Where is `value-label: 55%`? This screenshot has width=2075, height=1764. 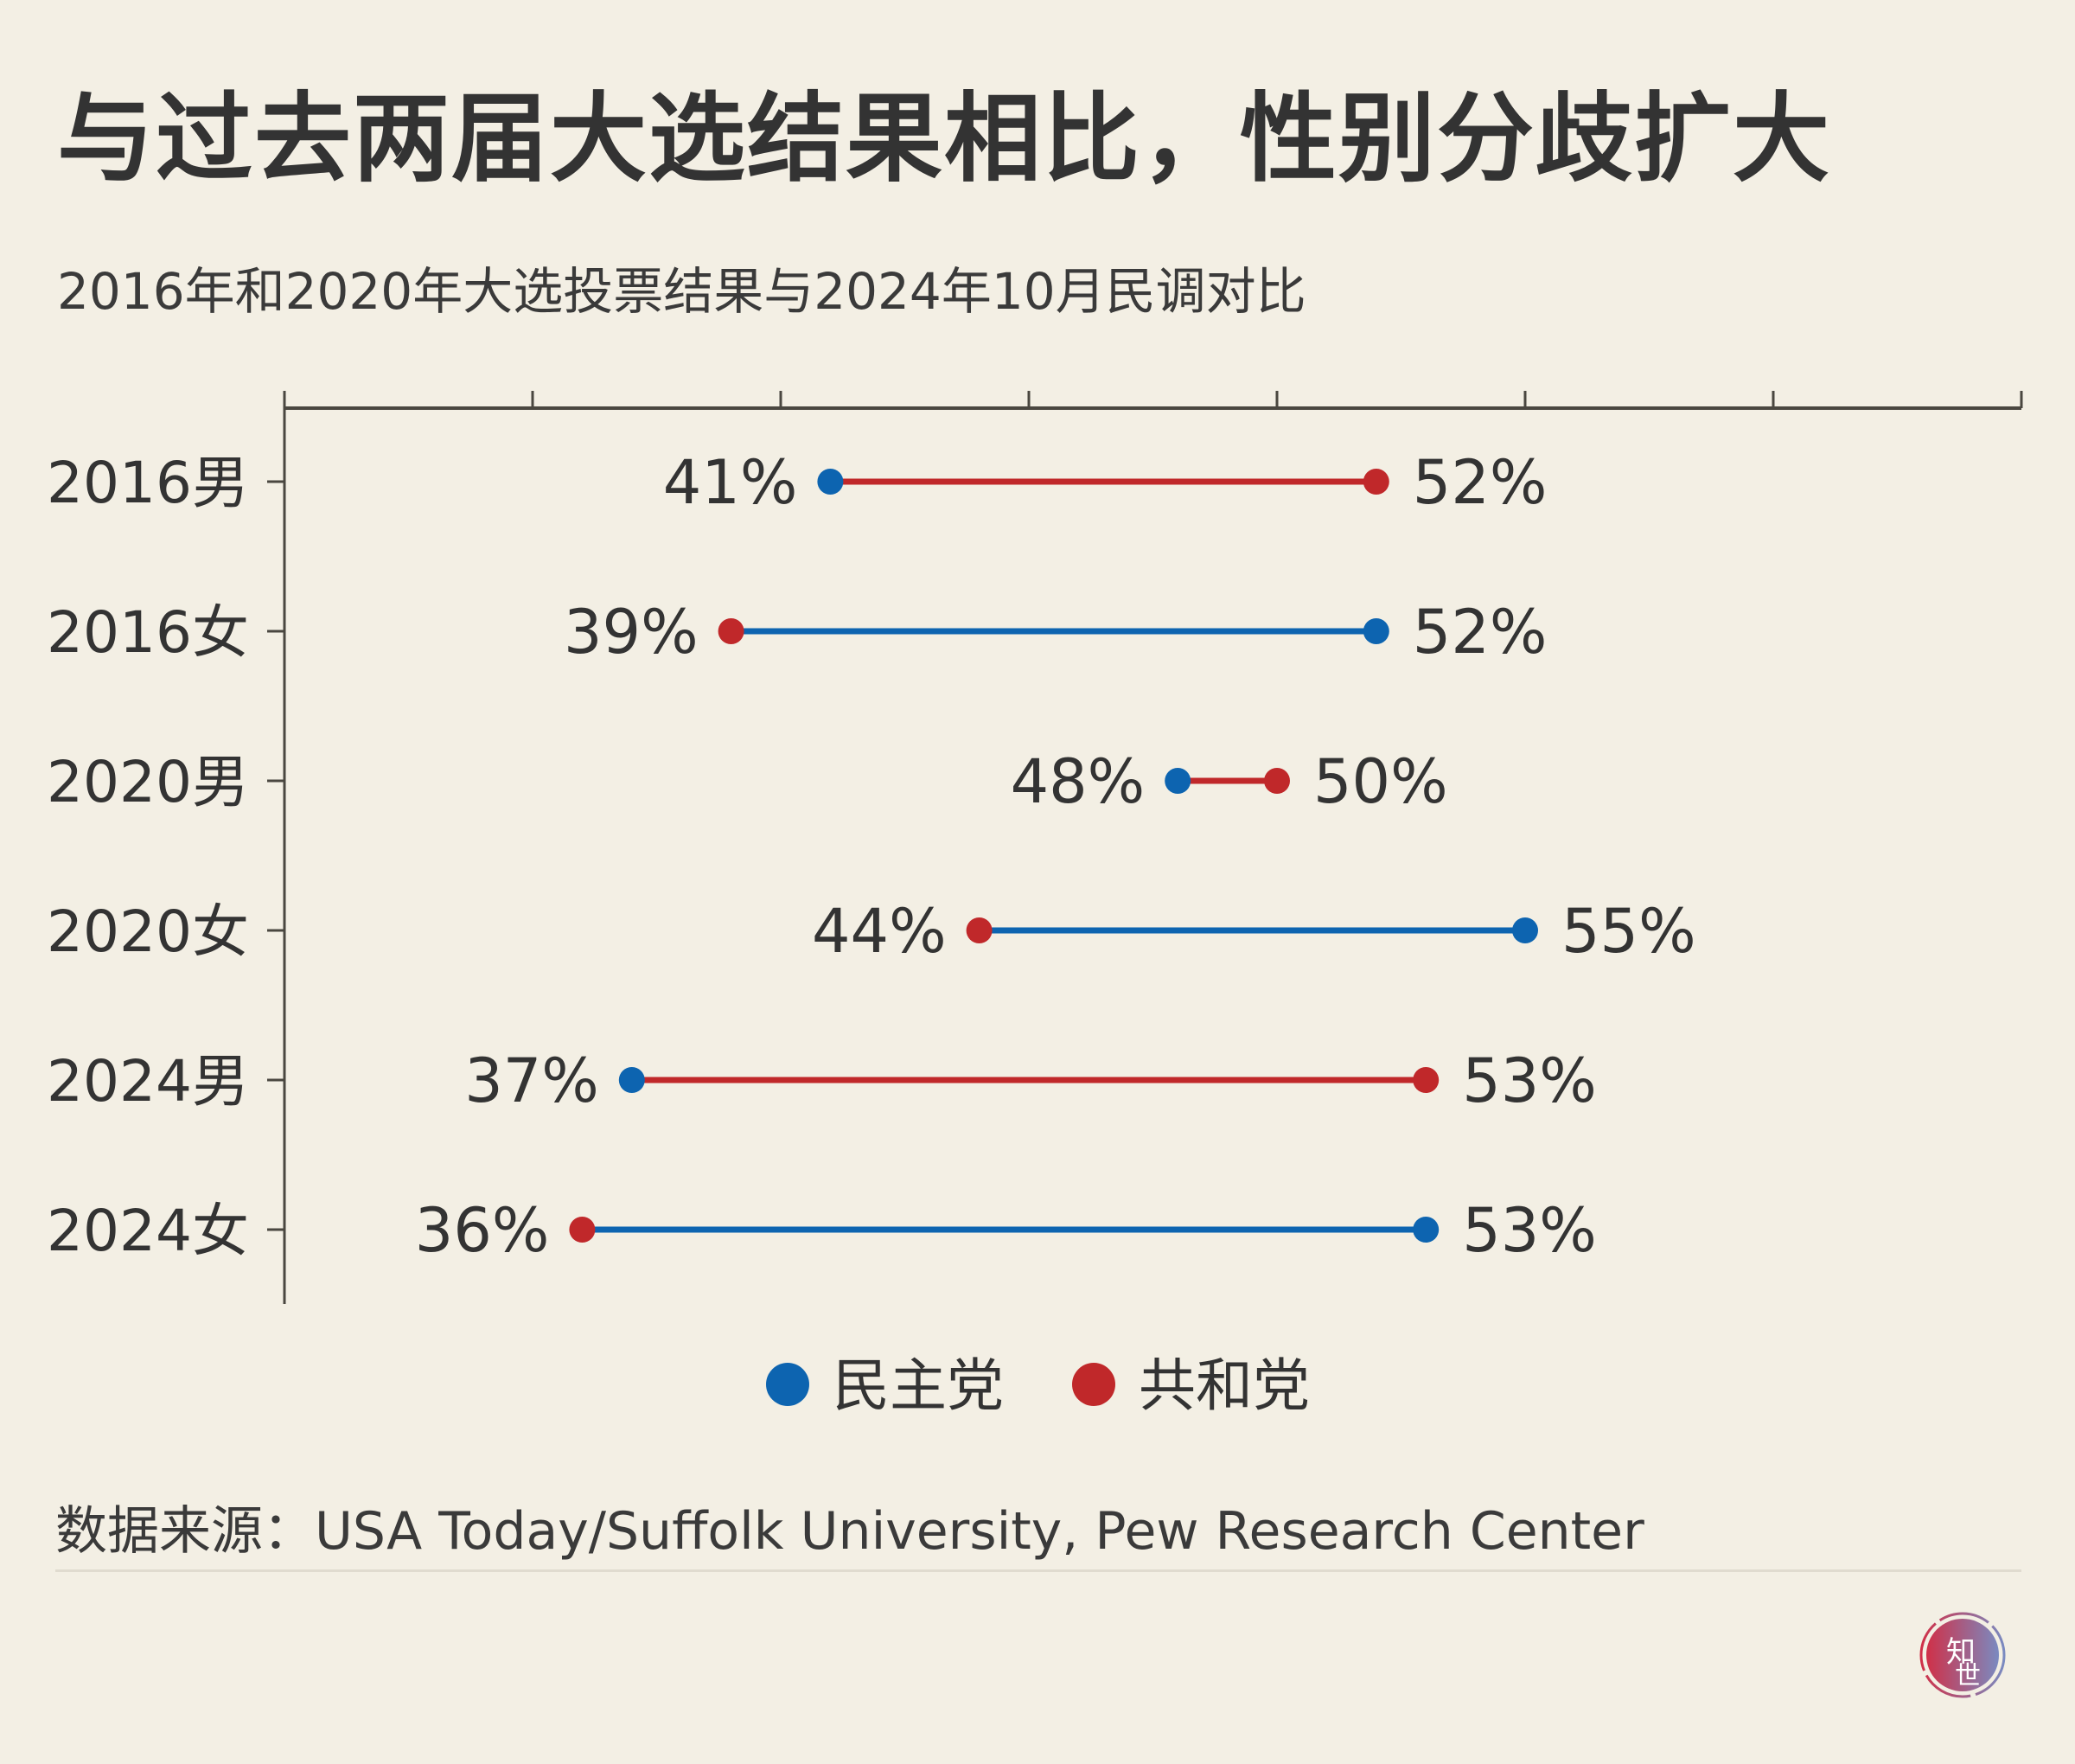 value-label: 55% is located at coordinates (1628, 931).